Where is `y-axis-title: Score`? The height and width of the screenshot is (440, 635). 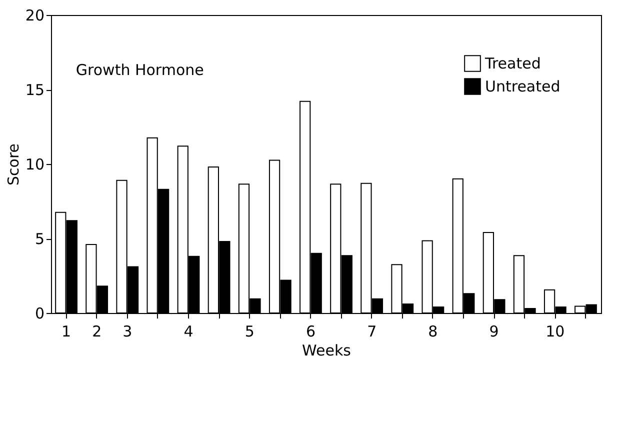
y-axis-title: Score is located at coordinates (13, 164).